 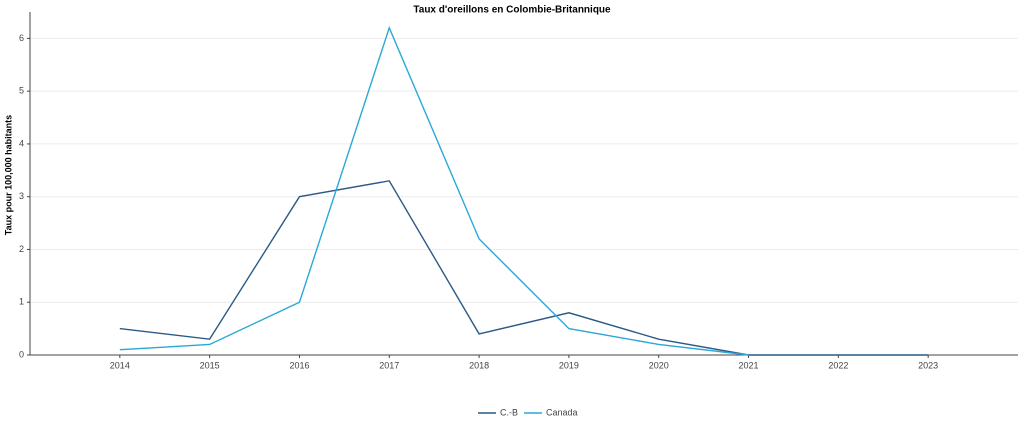 What do you see at coordinates (749, 365) in the screenshot?
I see `x-tick-label: 2021` at bounding box center [749, 365].